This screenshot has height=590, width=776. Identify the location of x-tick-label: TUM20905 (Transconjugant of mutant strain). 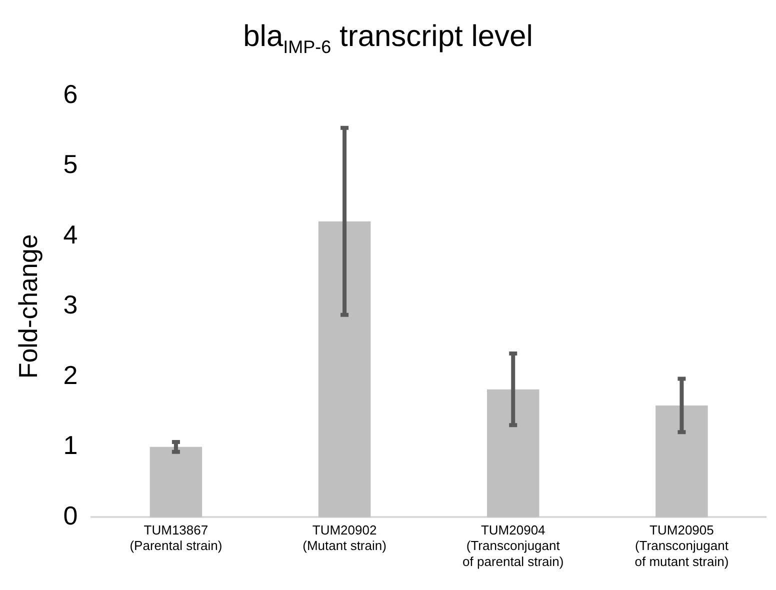
(681, 545).